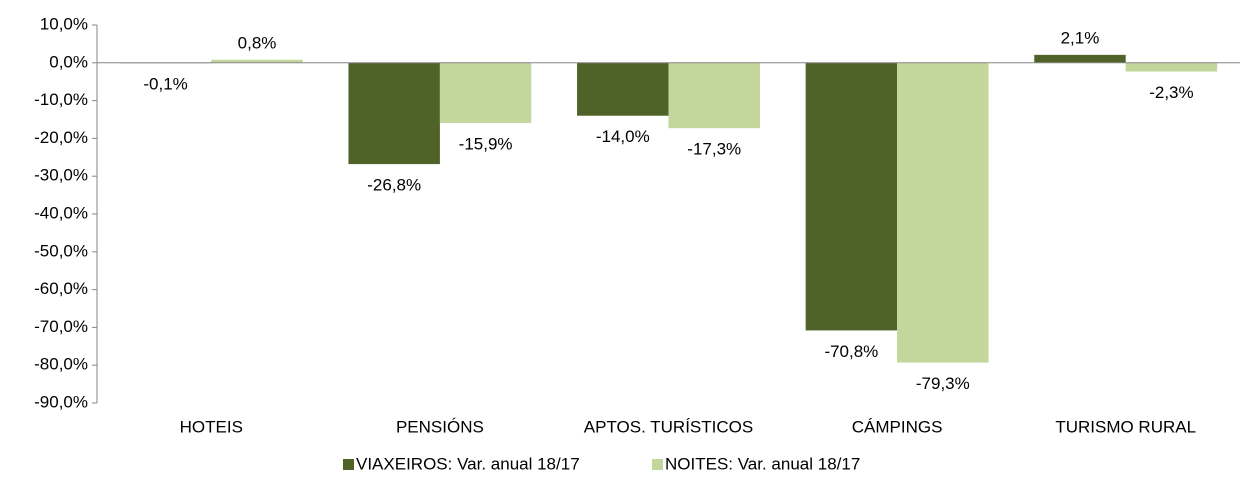 This screenshot has height=490, width=1243. I want to click on data-label: -70,8%, so click(851, 351).